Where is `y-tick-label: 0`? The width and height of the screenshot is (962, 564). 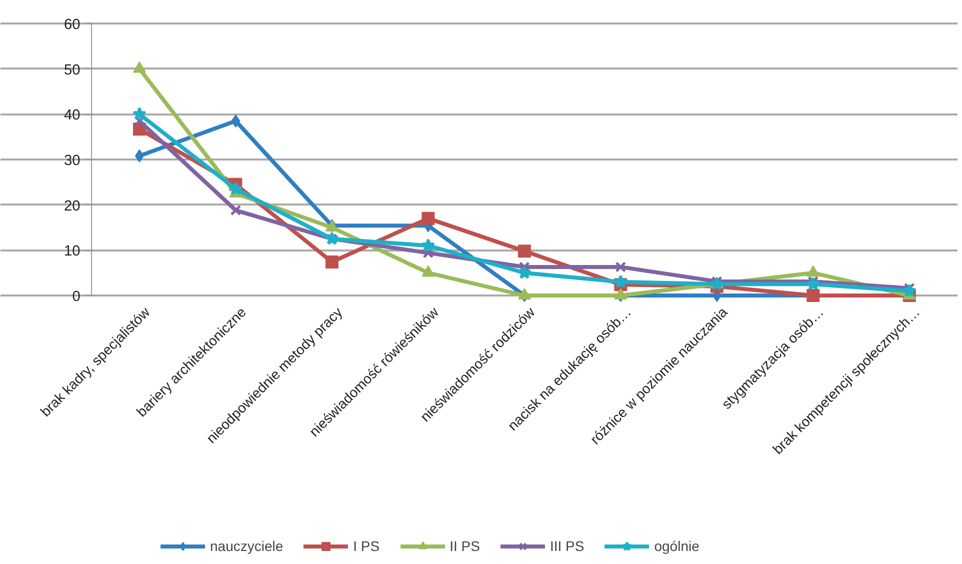 y-tick-label: 0 is located at coordinates (76, 297).